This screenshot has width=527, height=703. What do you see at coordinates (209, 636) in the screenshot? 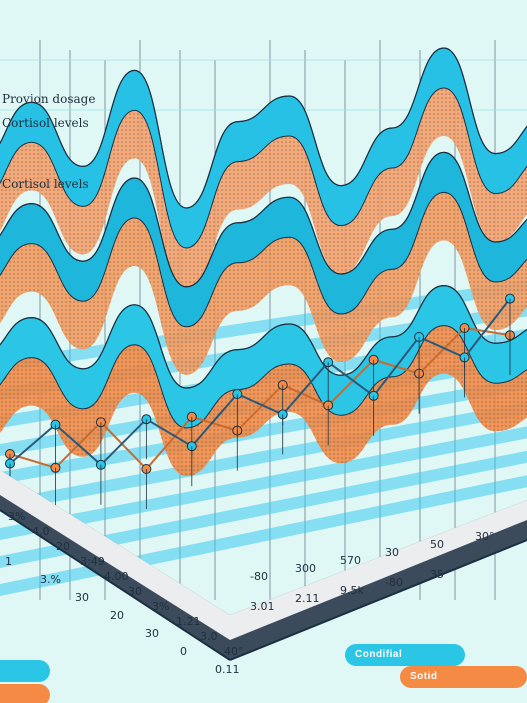
I see `tick-label-front: 3.0` at bounding box center [209, 636].